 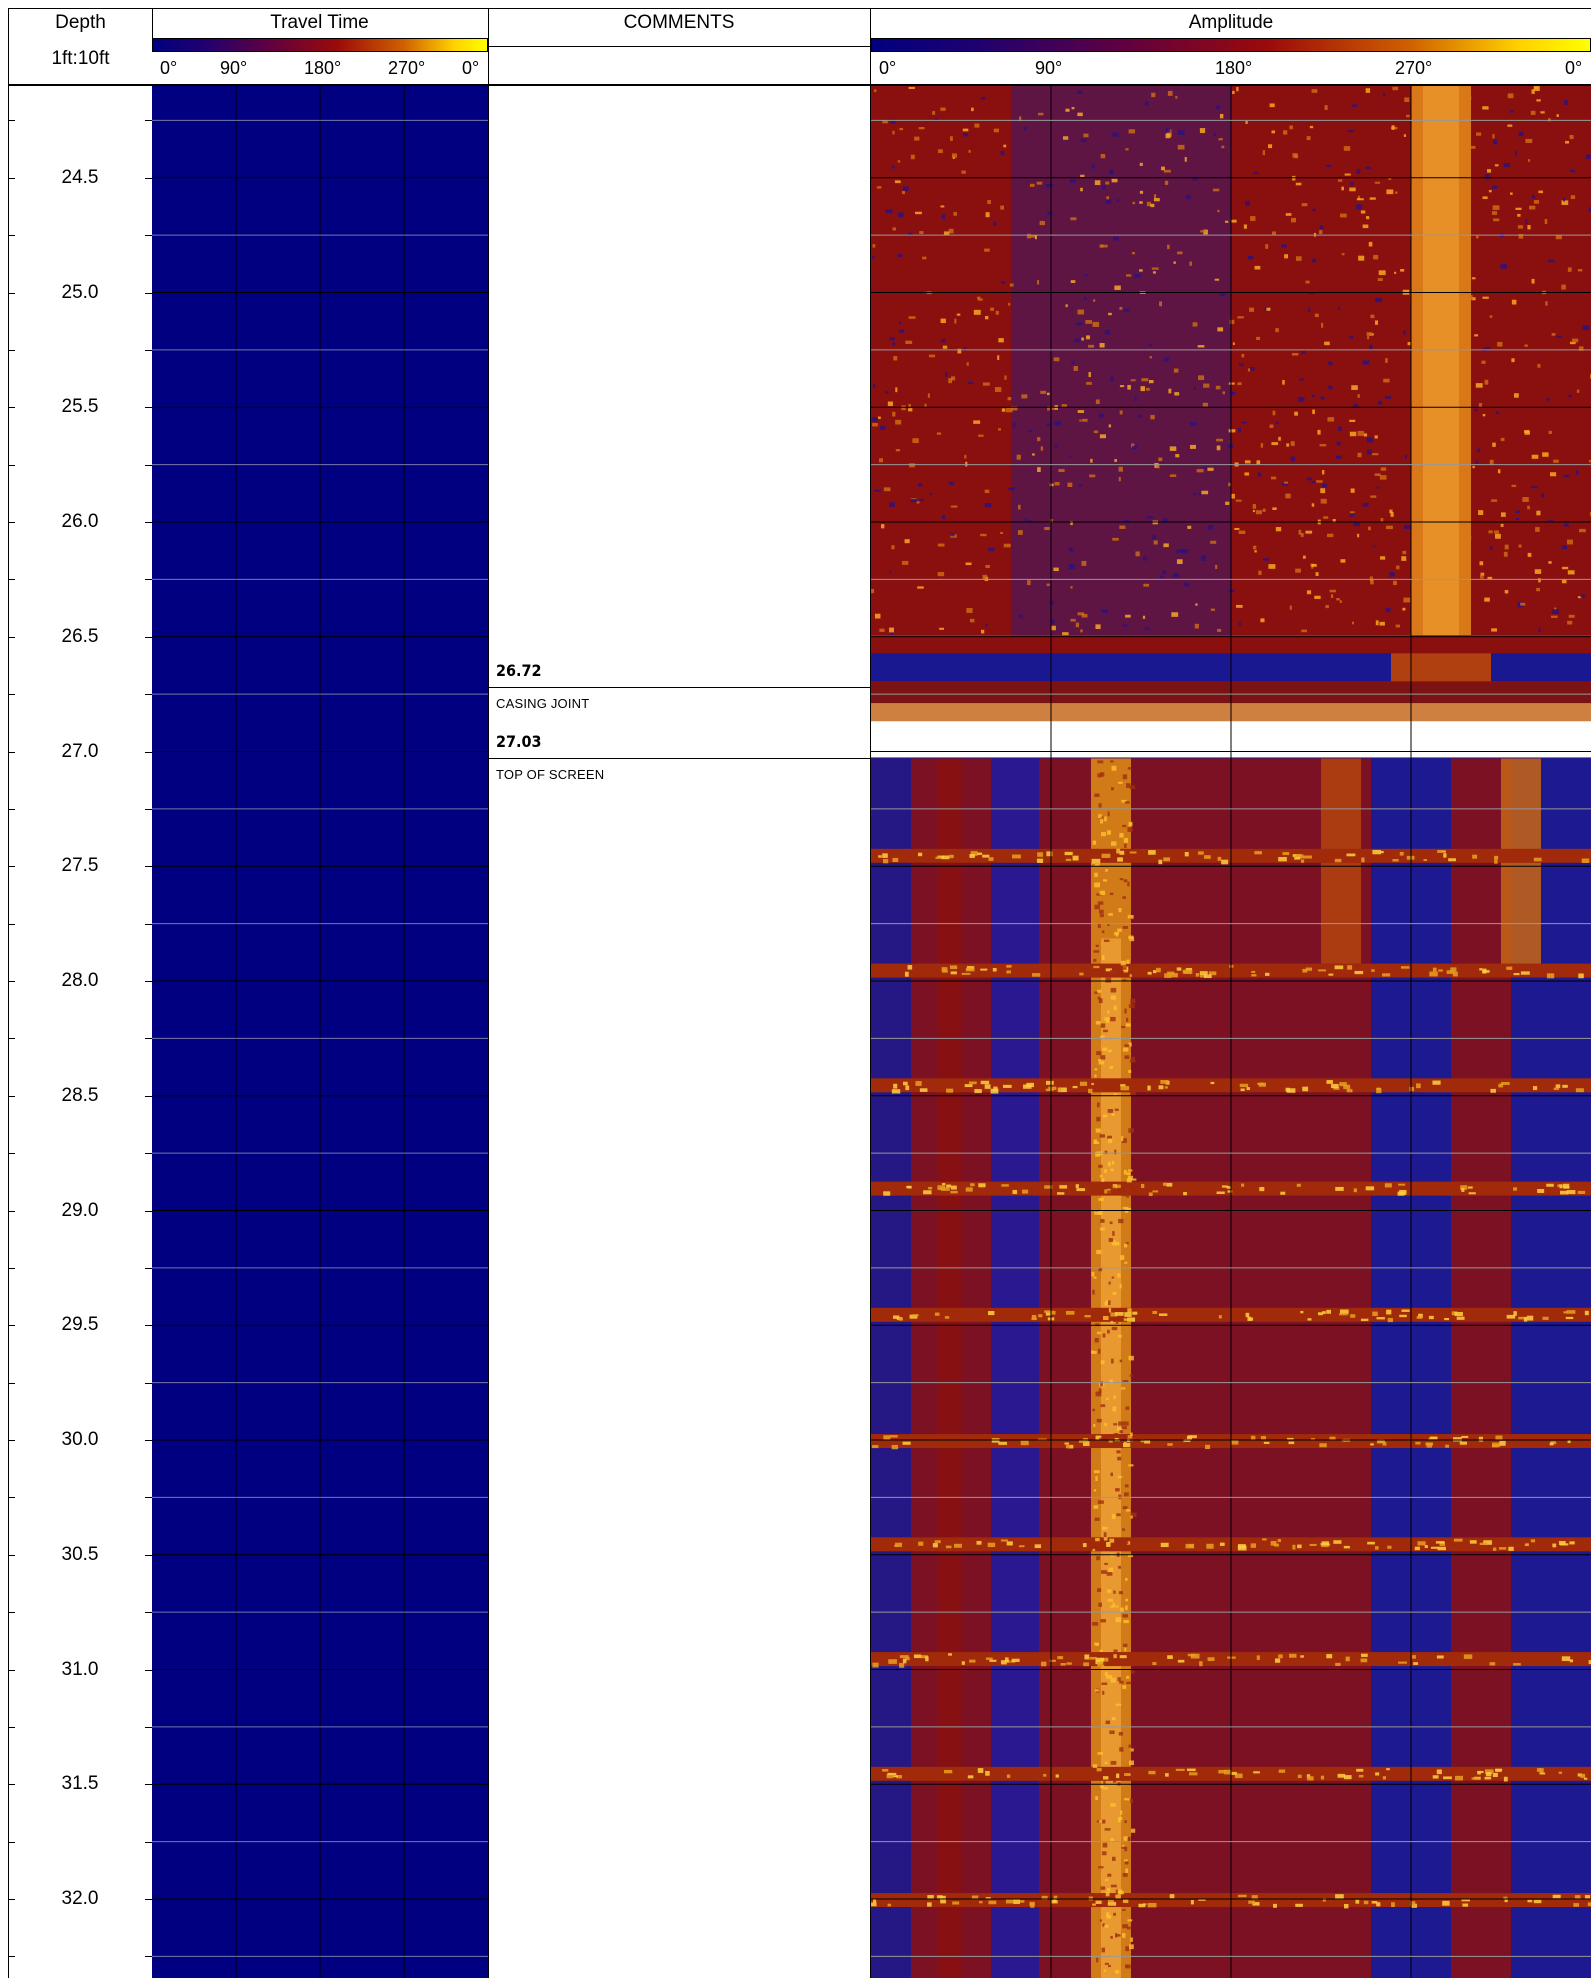 What do you see at coordinates (519, 742) in the screenshot?
I see `comment-depth-1: 27.03` at bounding box center [519, 742].